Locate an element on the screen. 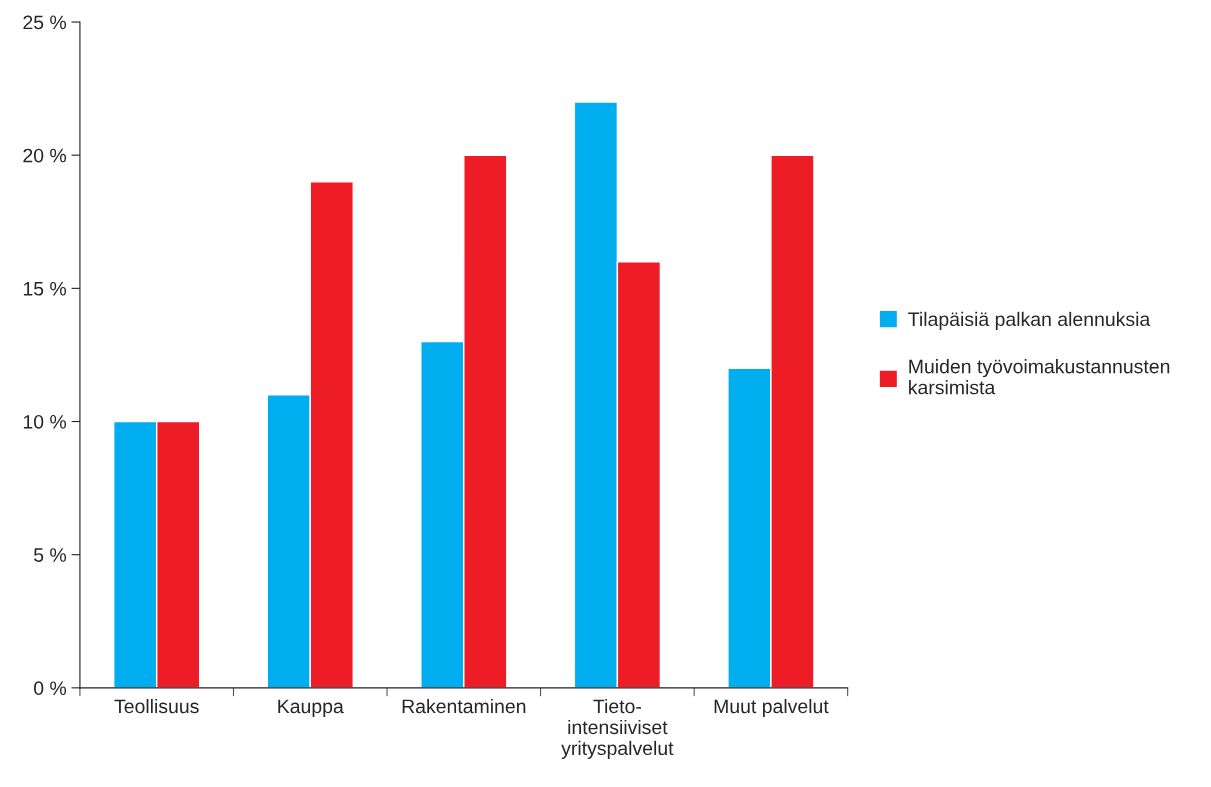 This screenshot has height=787, width=1211. legend-label: Tilapäisiä palkan alennuksia is located at coordinates (1029, 320).